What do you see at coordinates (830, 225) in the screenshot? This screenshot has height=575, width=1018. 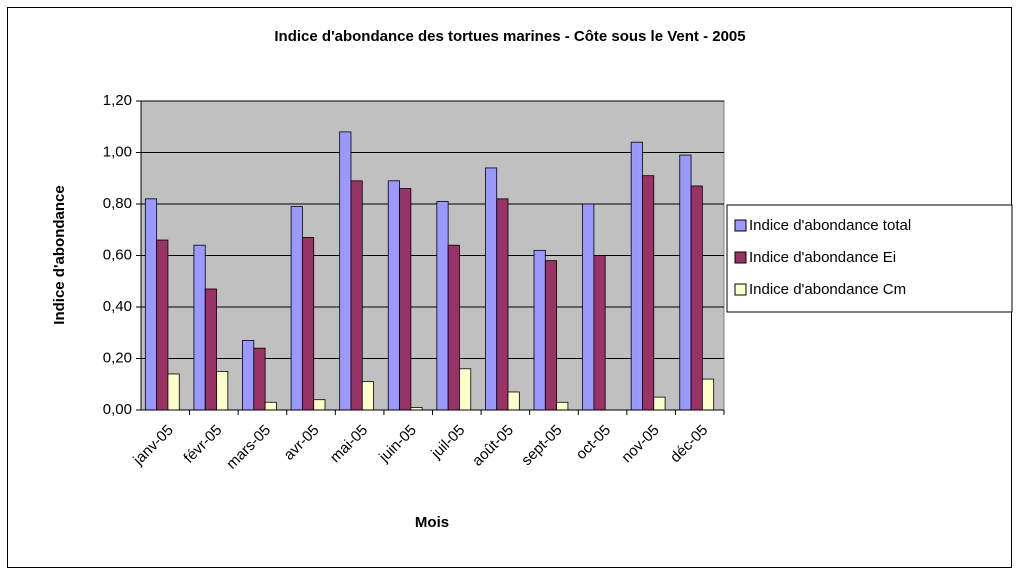 I see `legend-label: Indice d'abondance total` at bounding box center [830, 225].